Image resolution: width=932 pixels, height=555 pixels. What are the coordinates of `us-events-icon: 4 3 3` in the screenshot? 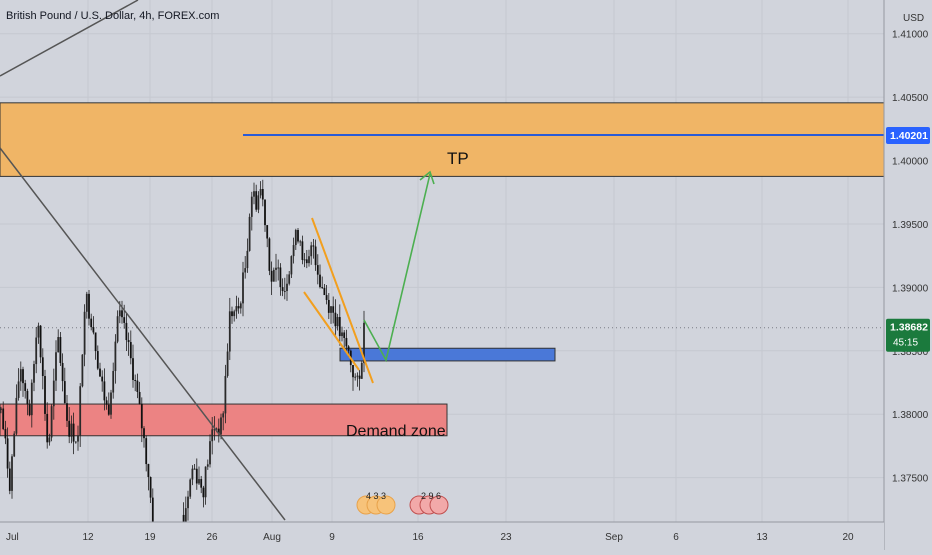 It's located at (376, 503).